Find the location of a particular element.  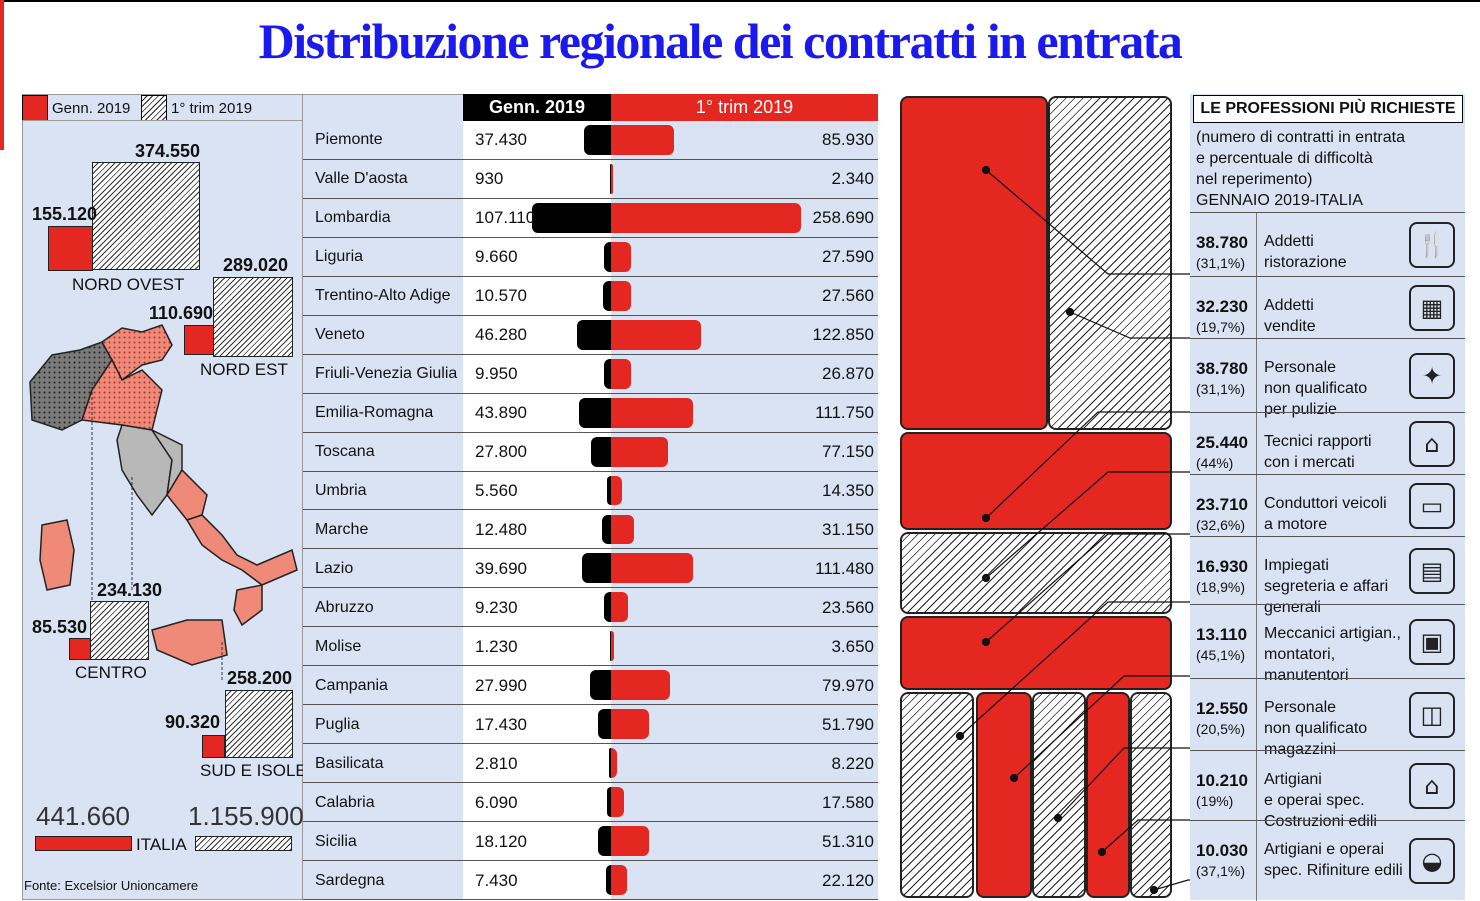

profession-difficulty: (20,5%) is located at coordinates (1221, 729).